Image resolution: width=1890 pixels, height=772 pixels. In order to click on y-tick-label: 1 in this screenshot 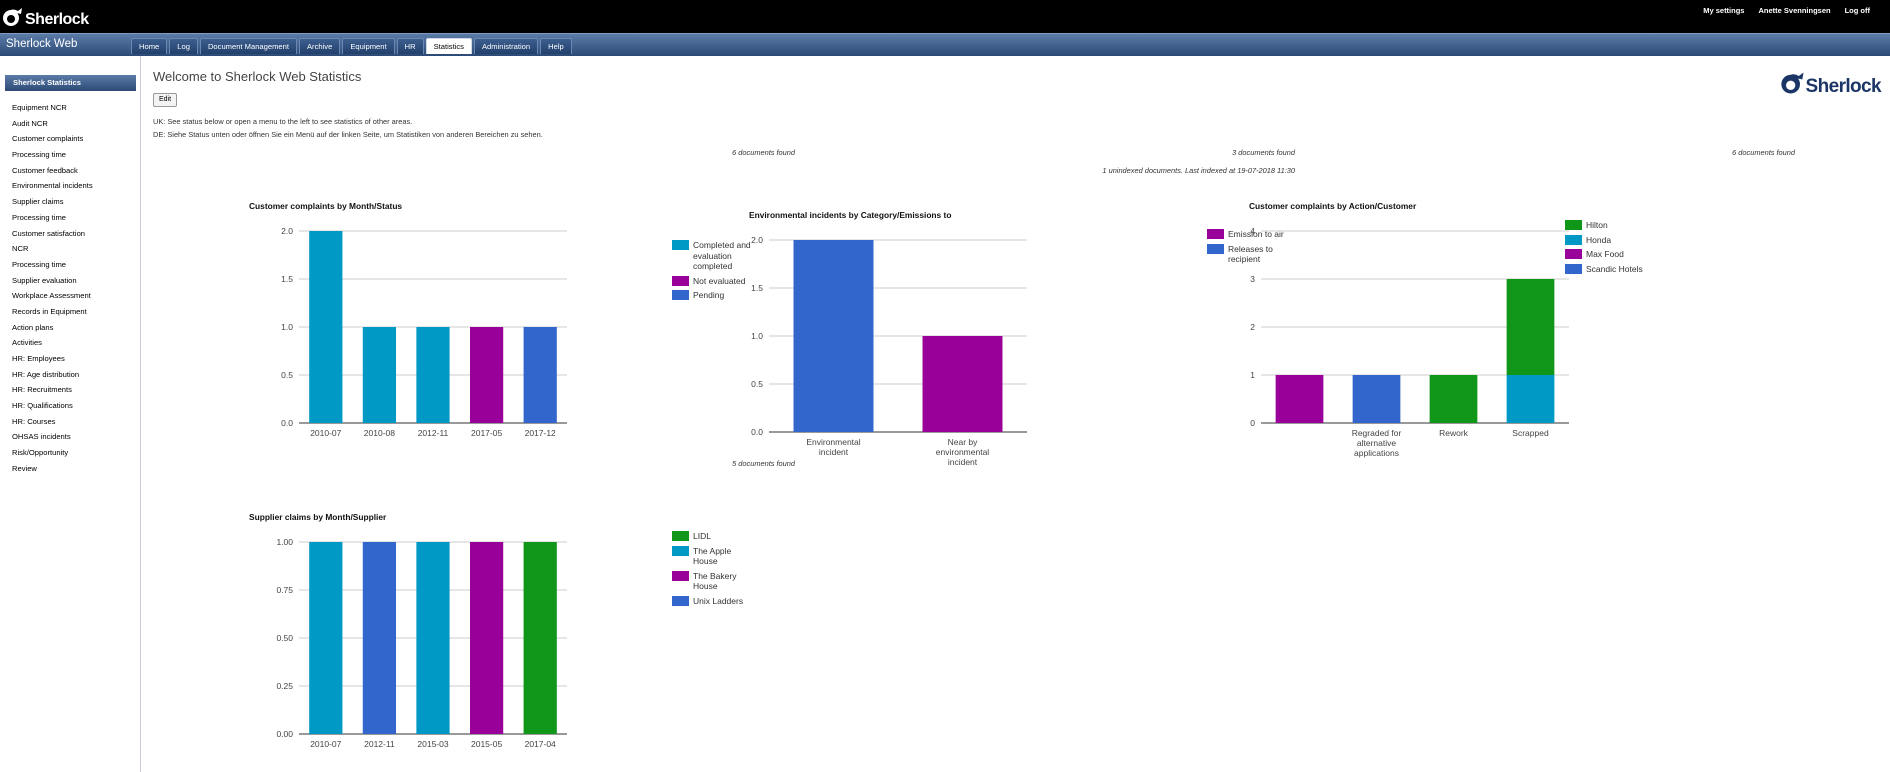, I will do `click(1252, 375)`.